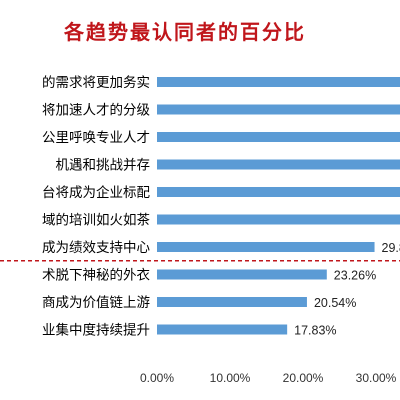 Image resolution: width=400 pixels, height=400 pixels. I want to click on x-tick-label-3: 20.00%, so click(303, 378).